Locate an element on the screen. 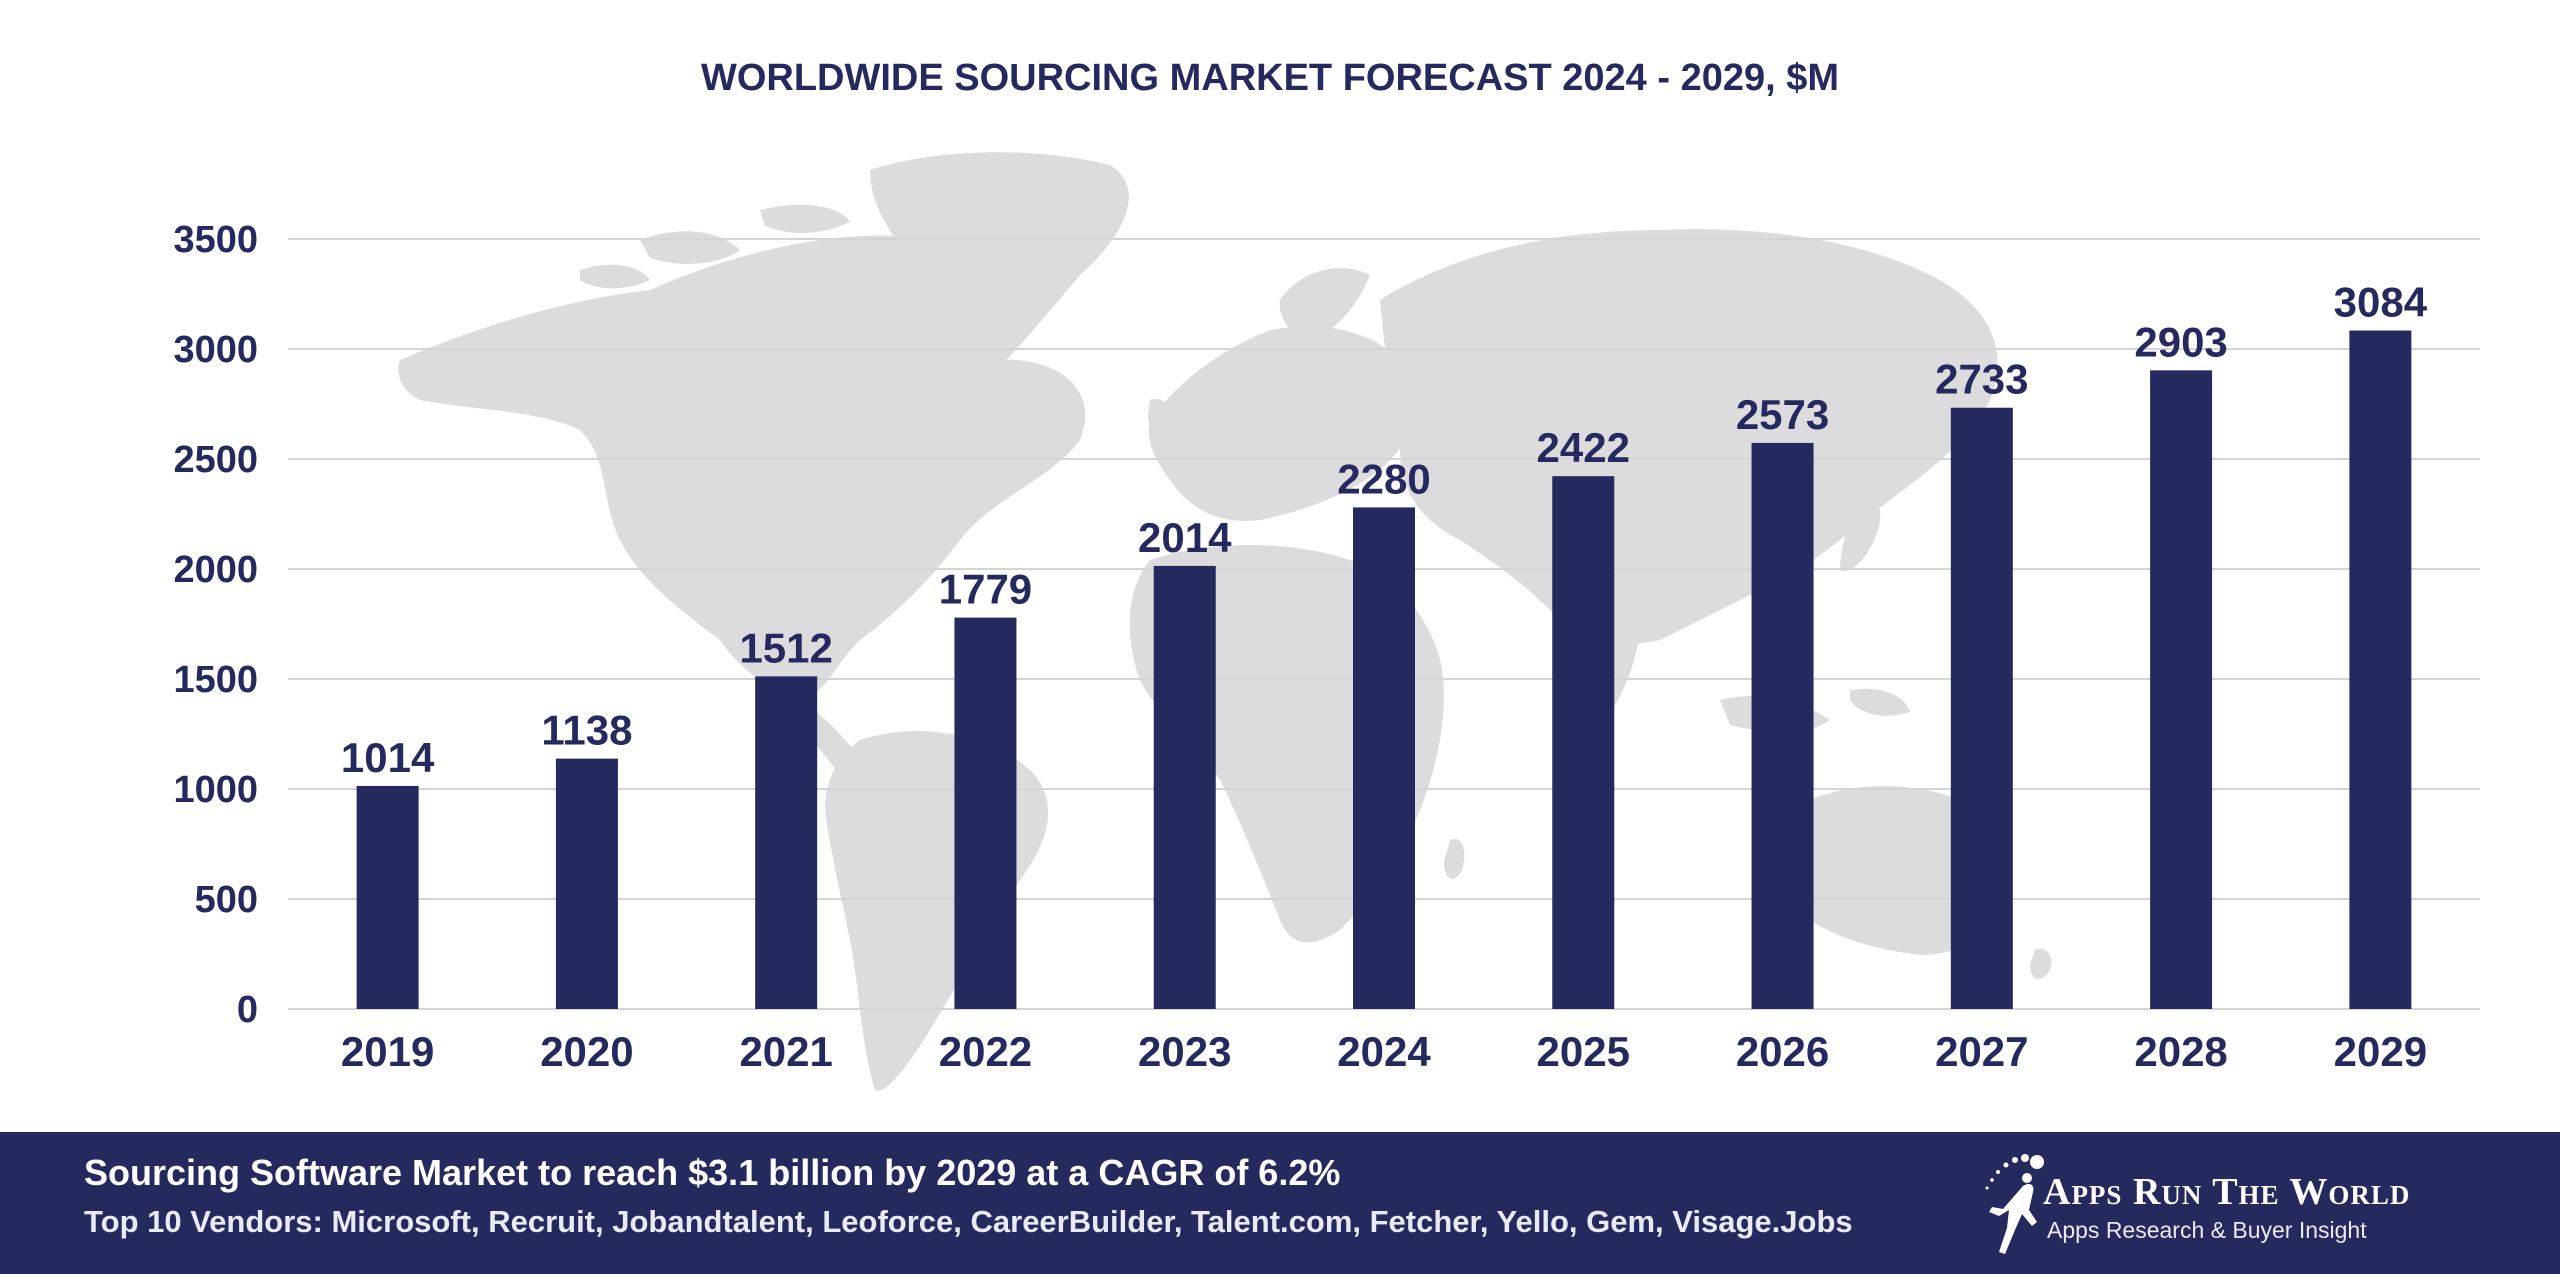 This screenshot has width=2560, height=1274. map-se-asia is located at coordinates (1815, 710).